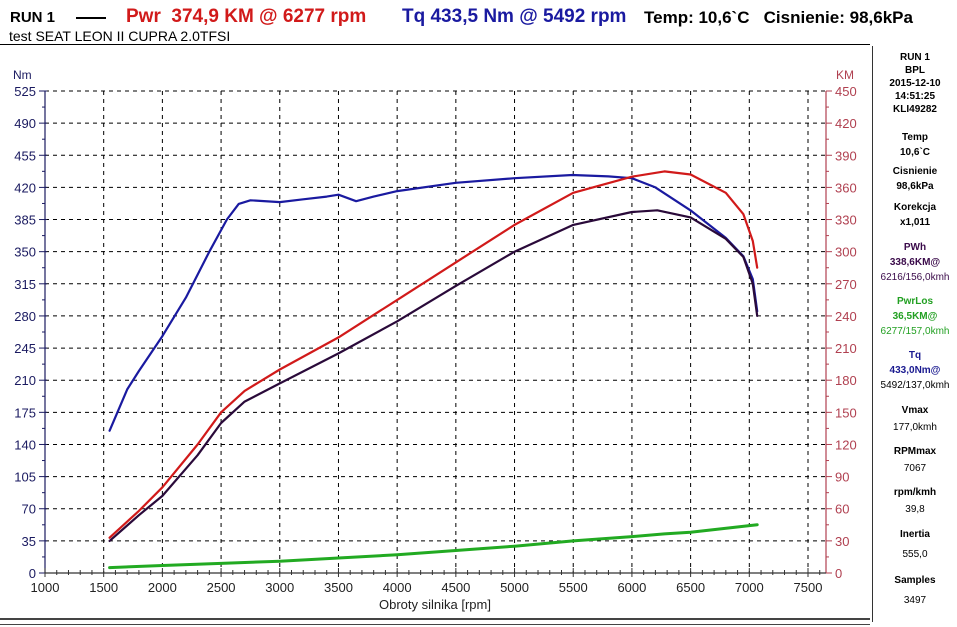 Image resolution: width=957 pixels, height=627 pixels. I want to click on tq-block: Tq 433,0Nm@ 5492/137,0kmh, so click(915, 370).